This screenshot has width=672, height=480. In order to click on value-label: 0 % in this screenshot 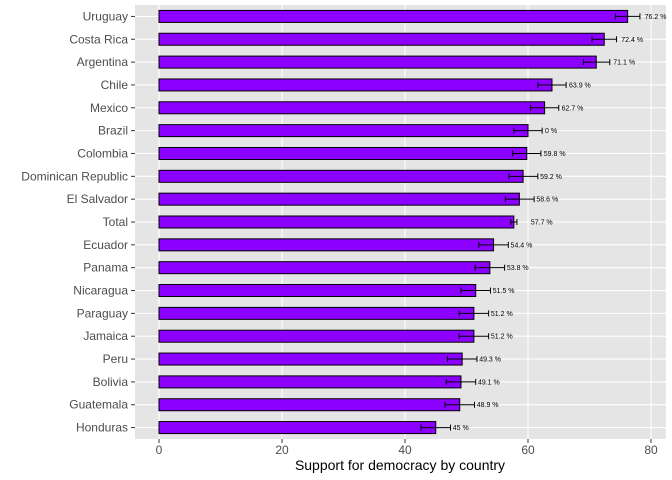, I will do `click(551, 131)`.